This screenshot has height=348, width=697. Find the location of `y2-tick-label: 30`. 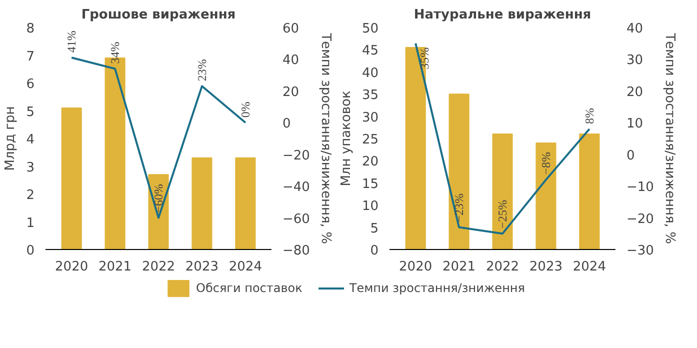

y2-tick-label: 30 is located at coordinates (635, 60).